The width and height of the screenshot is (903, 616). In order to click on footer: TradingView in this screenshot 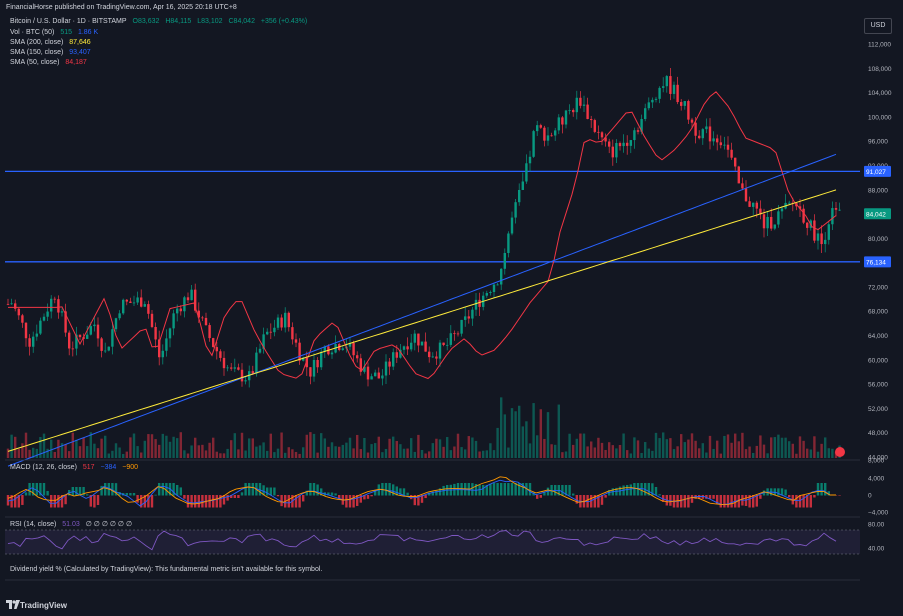, I will do `click(451, 606)`.